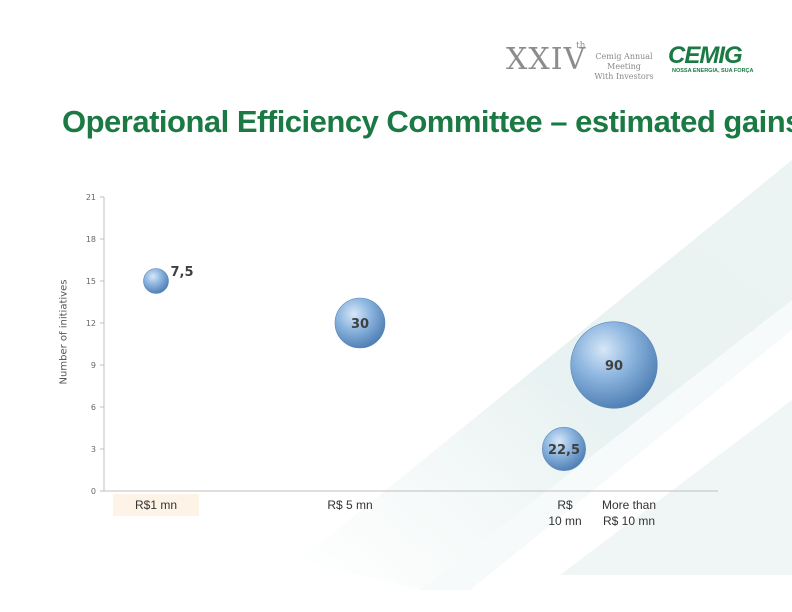 Image resolution: width=792 pixels, height=612 pixels. I want to click on x-category-2-line-1: R$ 5 mn, so click(350, 505).